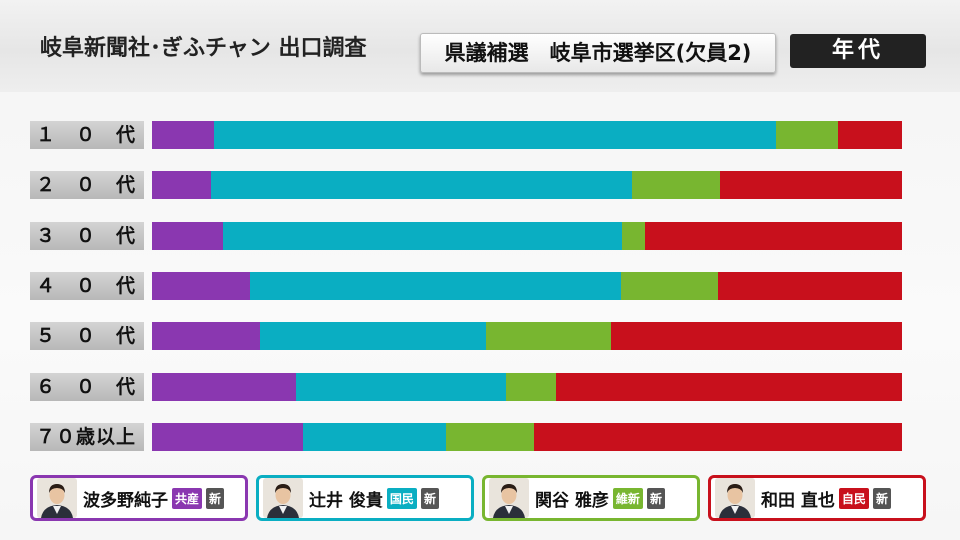 The height and width of the screenshot is (540, 960). What do you see at coordinates (798, 500) in the screenshot?
I see `candidate-name: 和田 直也` at bounding box center [798, 500].